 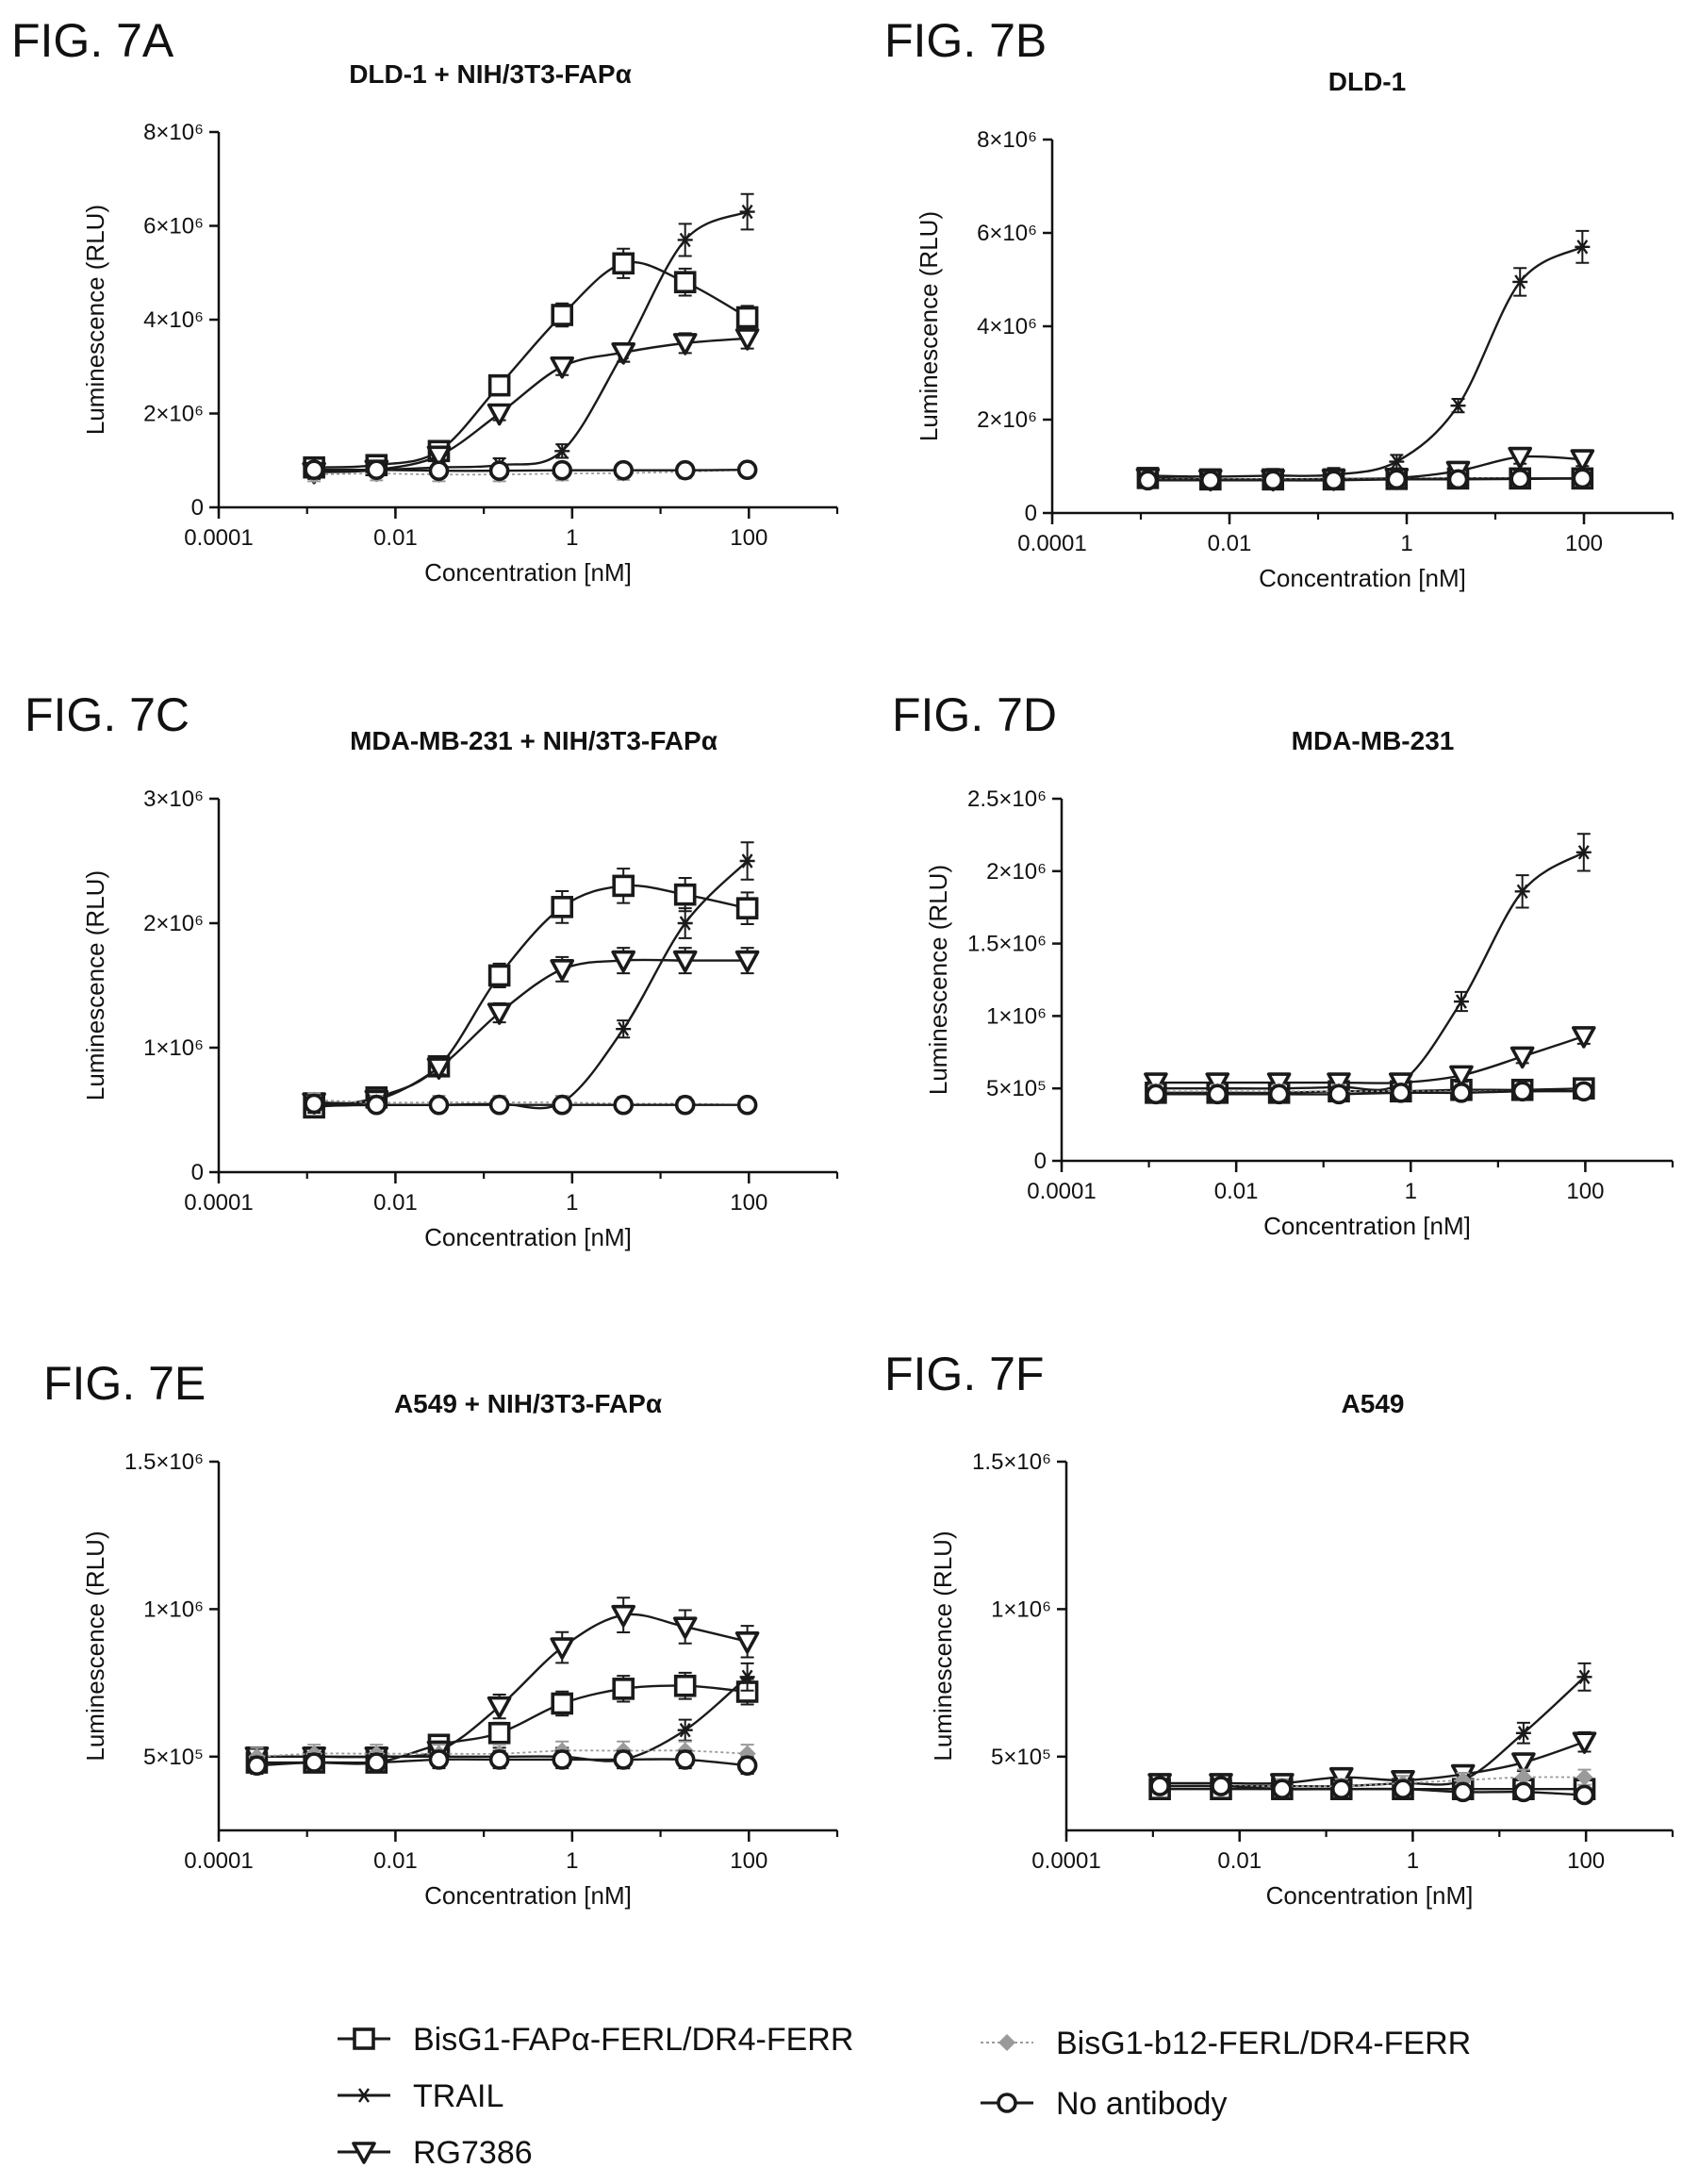 I want to click on chart-title: MDA-MB-231 + NIH/3T3-FAPα, so click(x=534, y=740).